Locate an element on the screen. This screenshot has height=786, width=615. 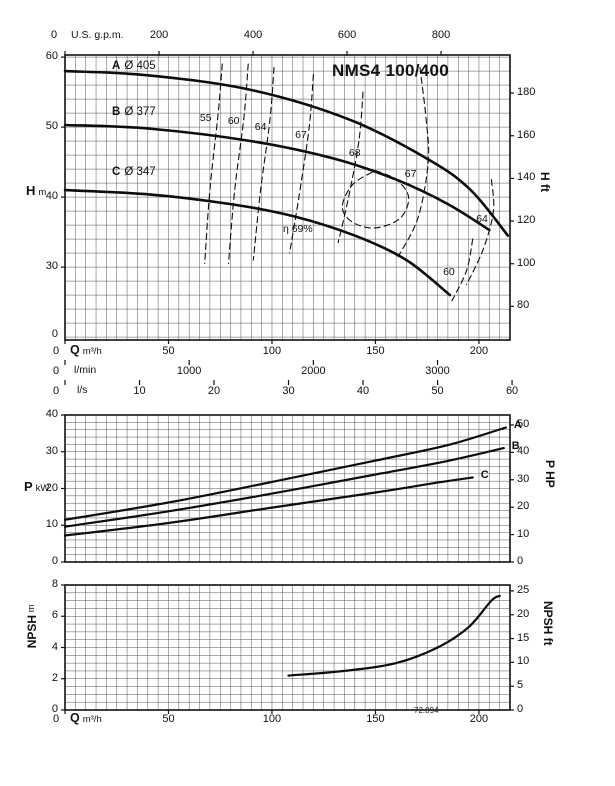
curve-b-impeller: Ø 377 is located at coordinates (140, 112).